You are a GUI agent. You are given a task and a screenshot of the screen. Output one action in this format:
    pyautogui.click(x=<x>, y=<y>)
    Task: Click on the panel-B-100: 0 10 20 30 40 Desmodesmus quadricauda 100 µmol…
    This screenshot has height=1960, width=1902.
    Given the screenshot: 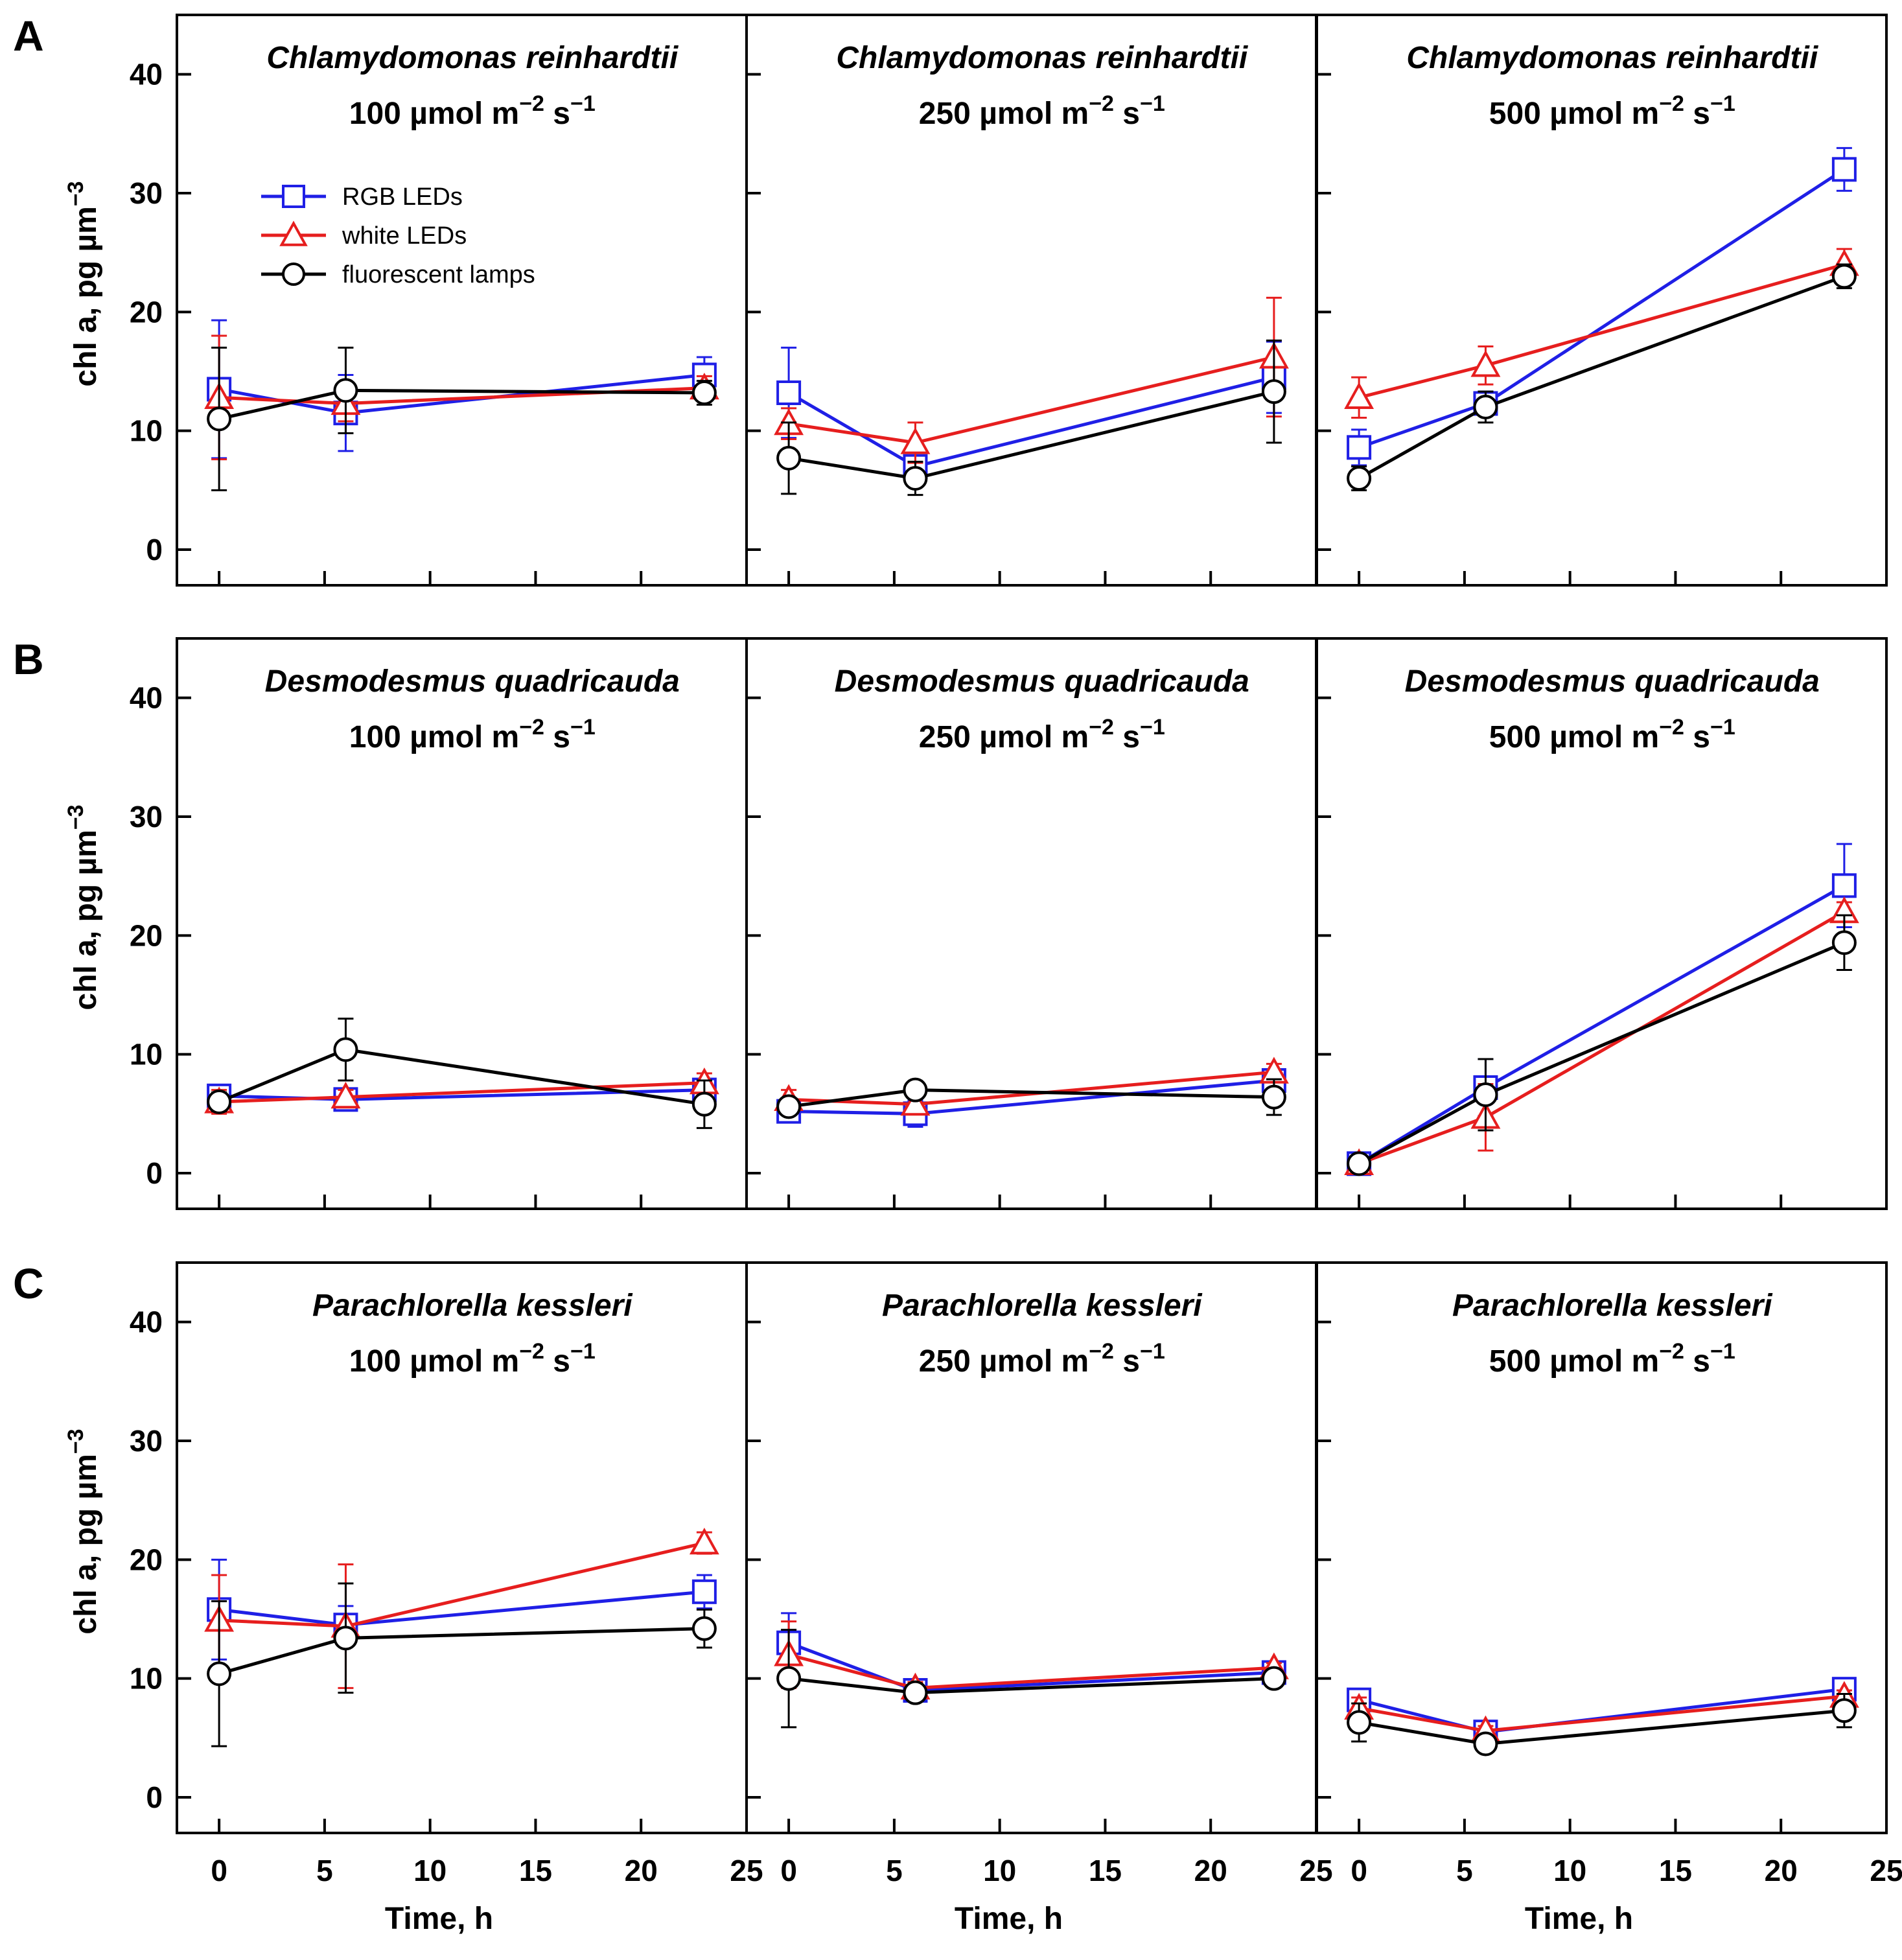 What is the action you would take?
    pyautogui.click(x=439, y=923)
    